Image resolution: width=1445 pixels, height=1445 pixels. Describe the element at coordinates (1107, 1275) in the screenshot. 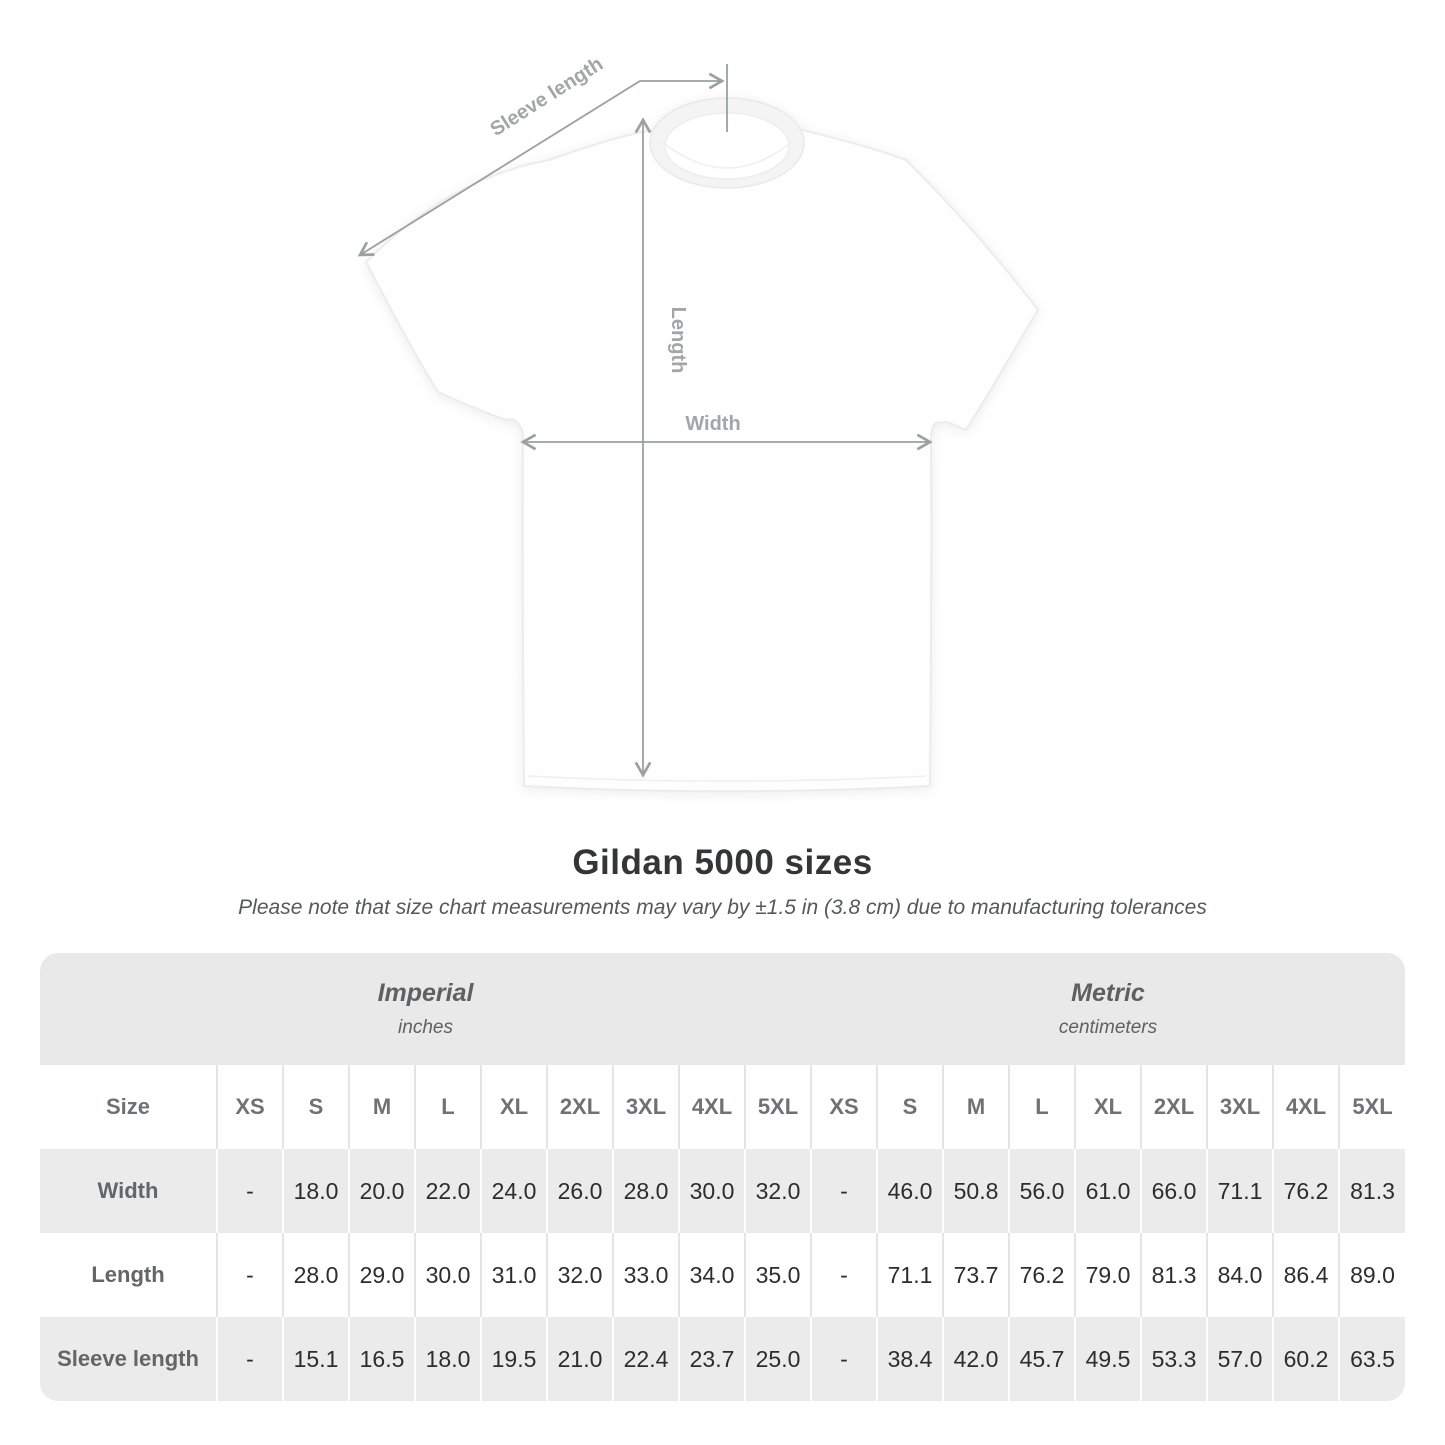

I see `metric-value: 79.0` at that location.